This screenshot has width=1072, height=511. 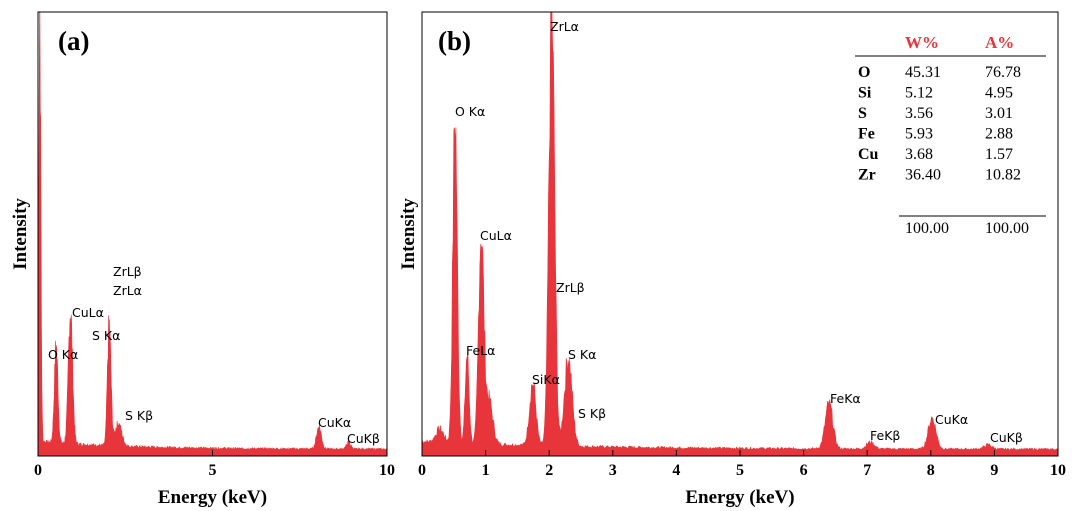 What do you see at coordinates (546, 379) in the screenshot?
I see `peak-label: SiKα` at bounding box center [546, 379].